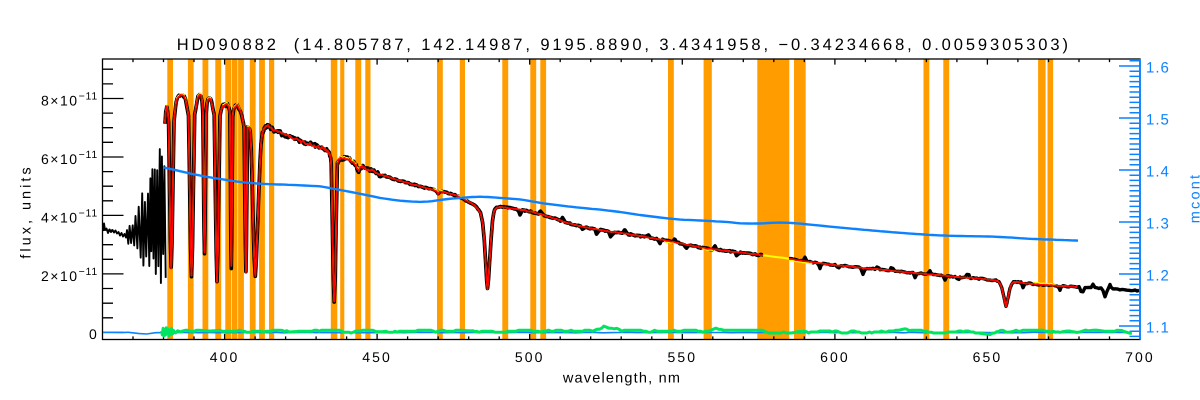 The height and width of the screenshot is (400, 1200). Describe the element at coordinates (377, 357) in the screenshot. I see `svg-text: 450` at that location.